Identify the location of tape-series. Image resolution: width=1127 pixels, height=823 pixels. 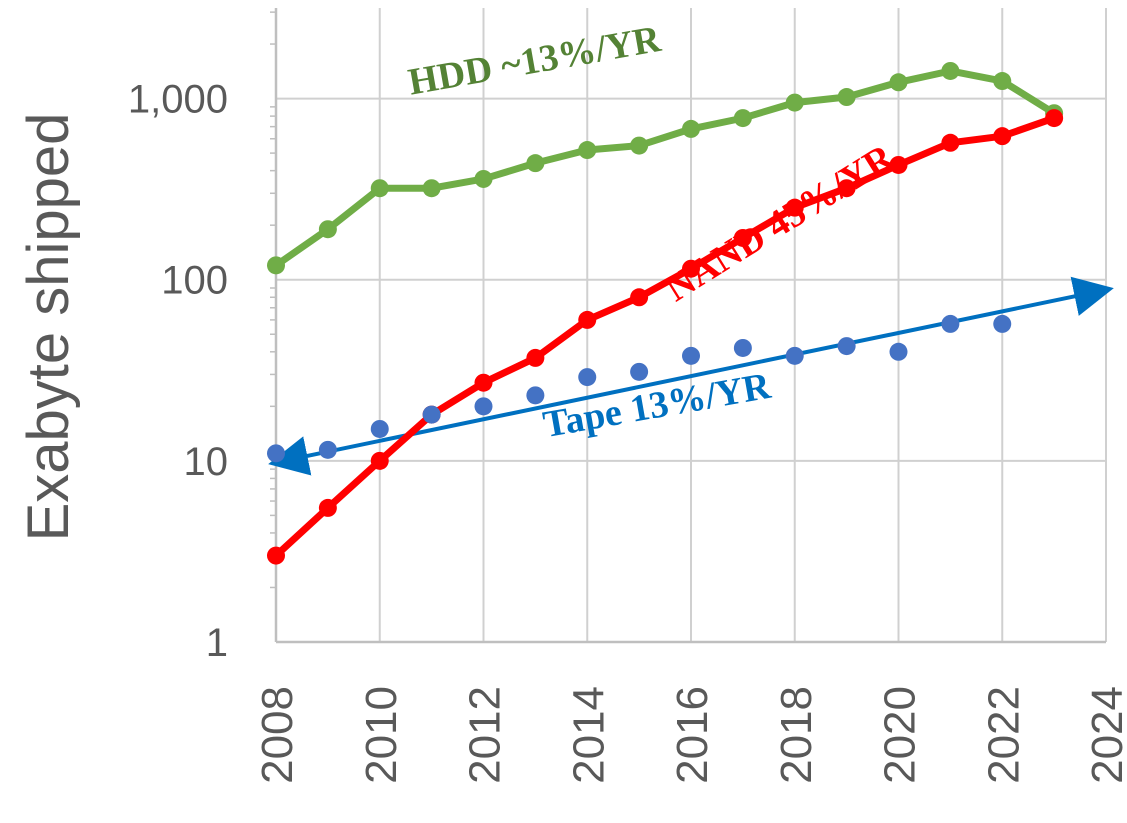
(639, 388).